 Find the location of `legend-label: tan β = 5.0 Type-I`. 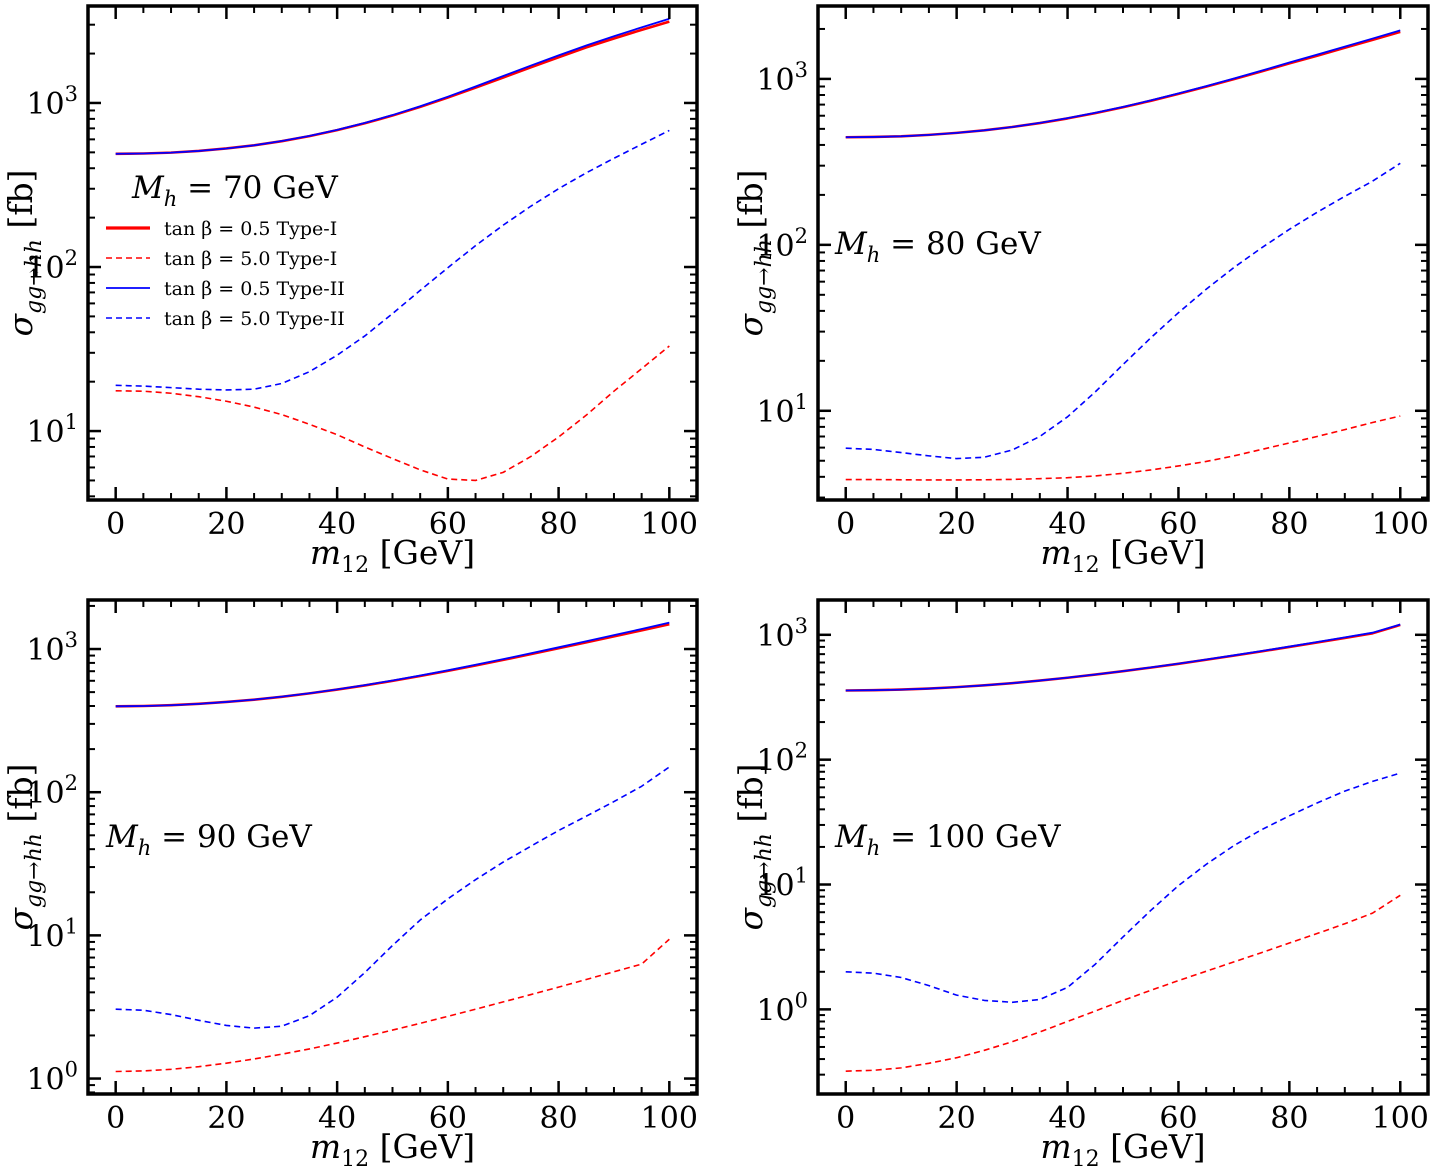

legend-label: tan β = 5.0 Type-I is located at coordinates (250, 259).